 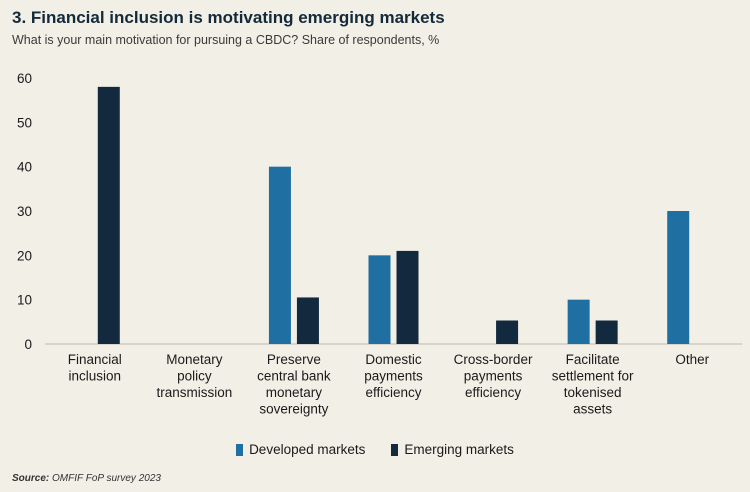 What do you see at coordinates (593, 392) in the screenshot?
I see `x-tick-label-line: tokenised` at bounding box center [593, 392].